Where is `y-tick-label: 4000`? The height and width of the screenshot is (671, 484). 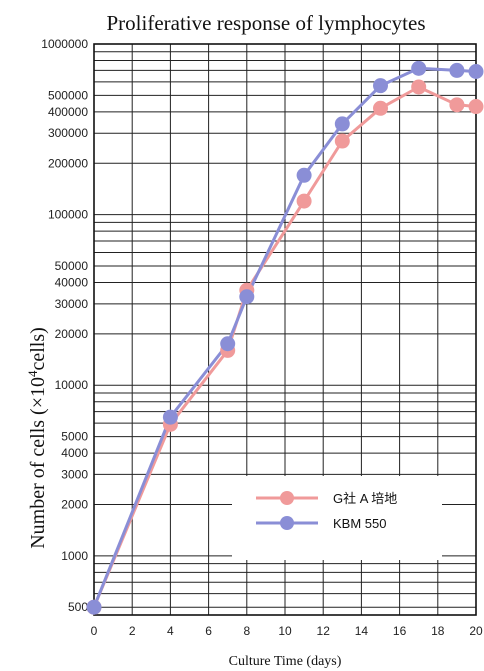
y-tick-label: 4000 is located at coordinates (74, 453).